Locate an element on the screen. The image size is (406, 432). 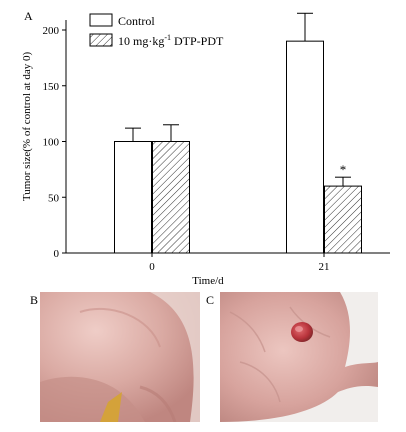
photo-panel-c is located at coordinates (299, 357).